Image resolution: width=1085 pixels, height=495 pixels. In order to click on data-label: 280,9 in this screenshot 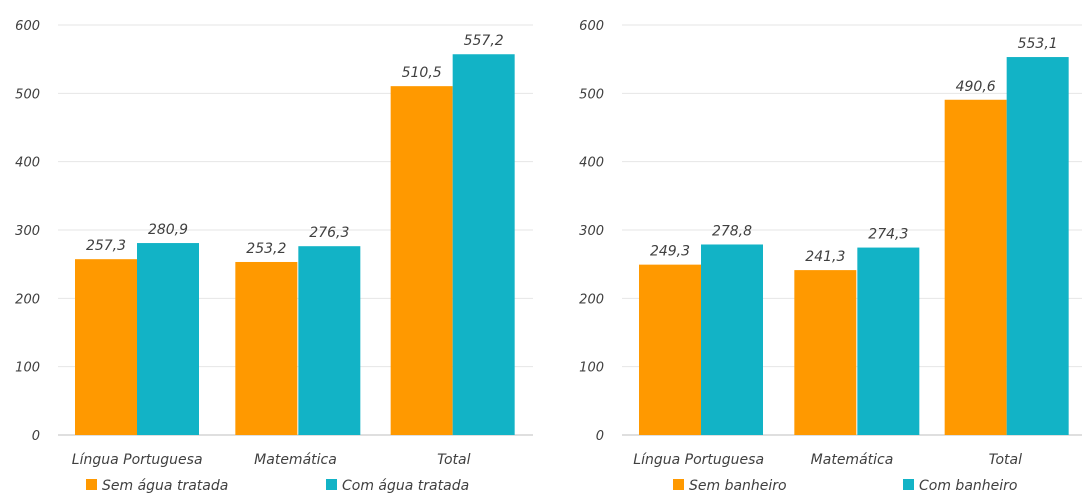, I will do `click(168, 230)`.